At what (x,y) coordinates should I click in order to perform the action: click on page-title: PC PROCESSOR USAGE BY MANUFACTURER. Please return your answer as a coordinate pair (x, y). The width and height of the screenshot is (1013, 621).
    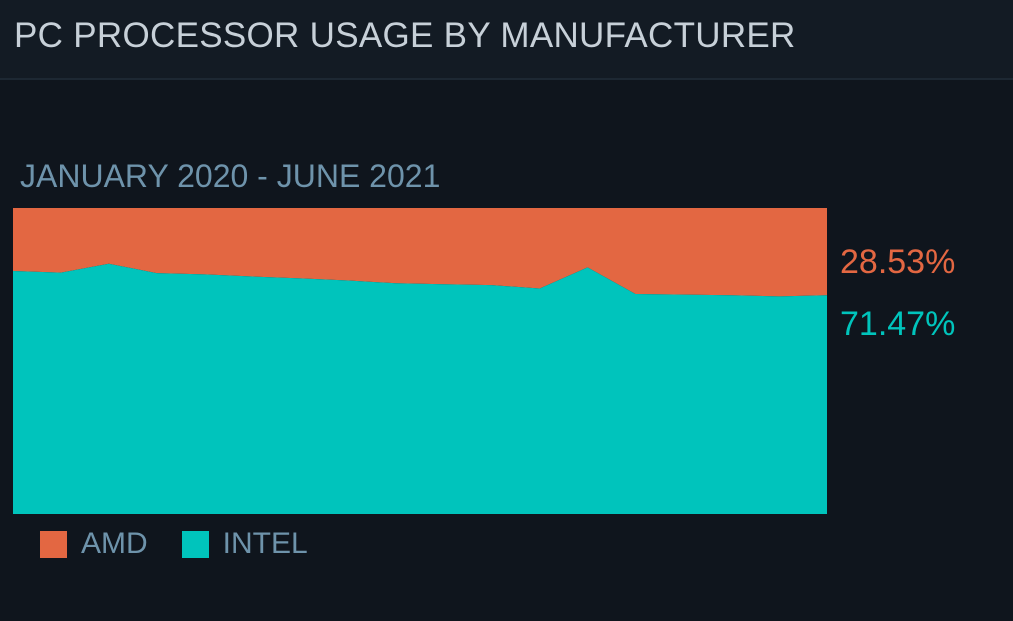
    Looking at the image, I should click on (405, 35).